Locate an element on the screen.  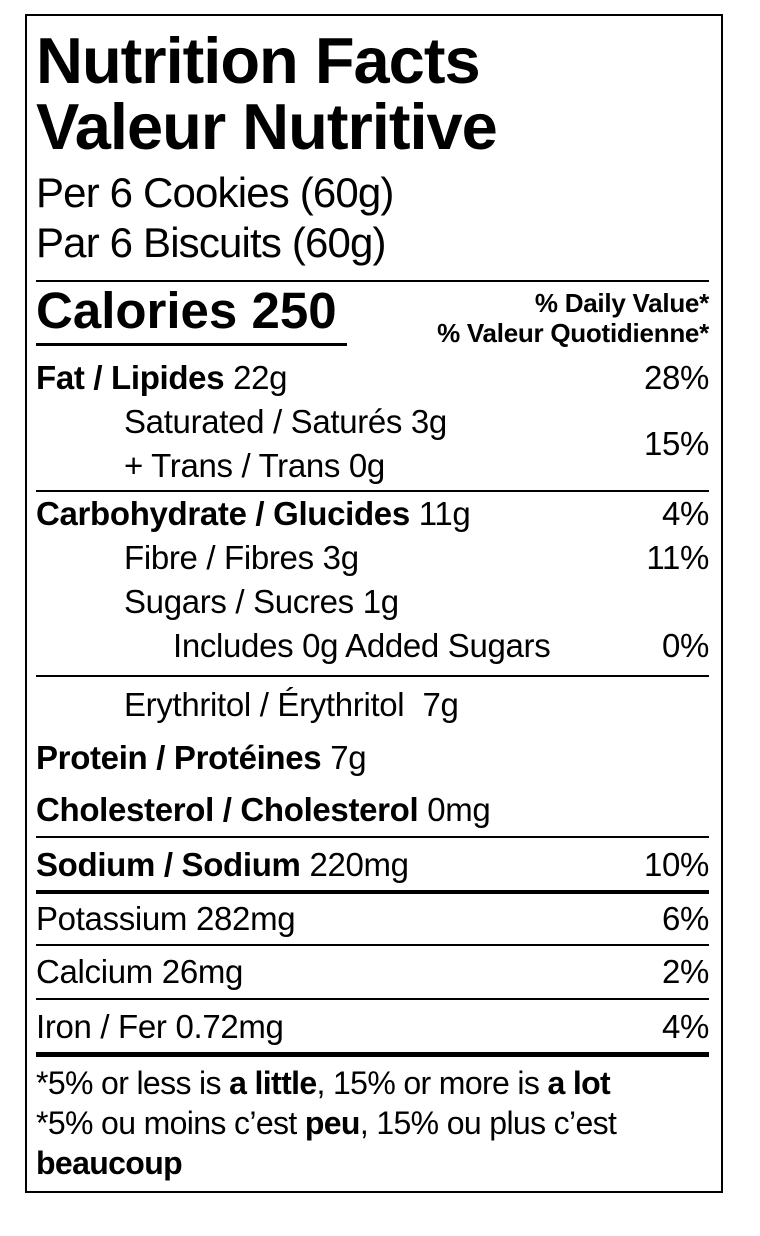
nutrient-row-cholesterol: Cholesterol / Cholesterol 0mg is located at coordinates (372, 810).